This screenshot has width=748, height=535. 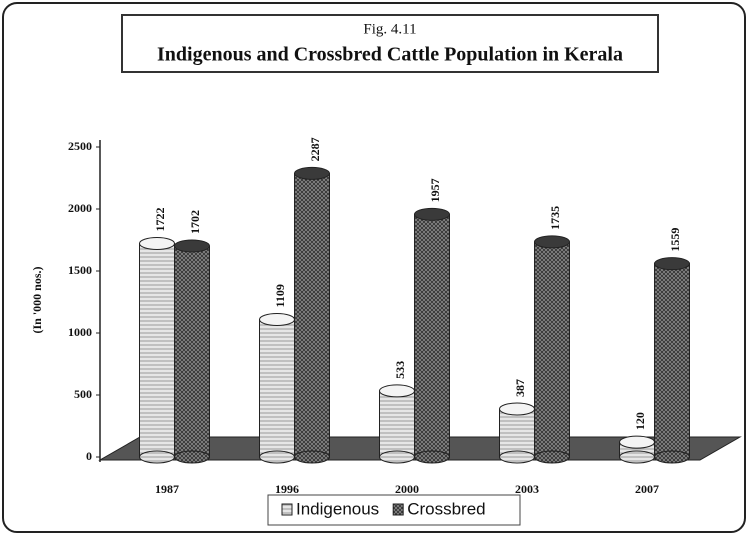 I want to click on value-label: 1722, so click(x=160, y=219).